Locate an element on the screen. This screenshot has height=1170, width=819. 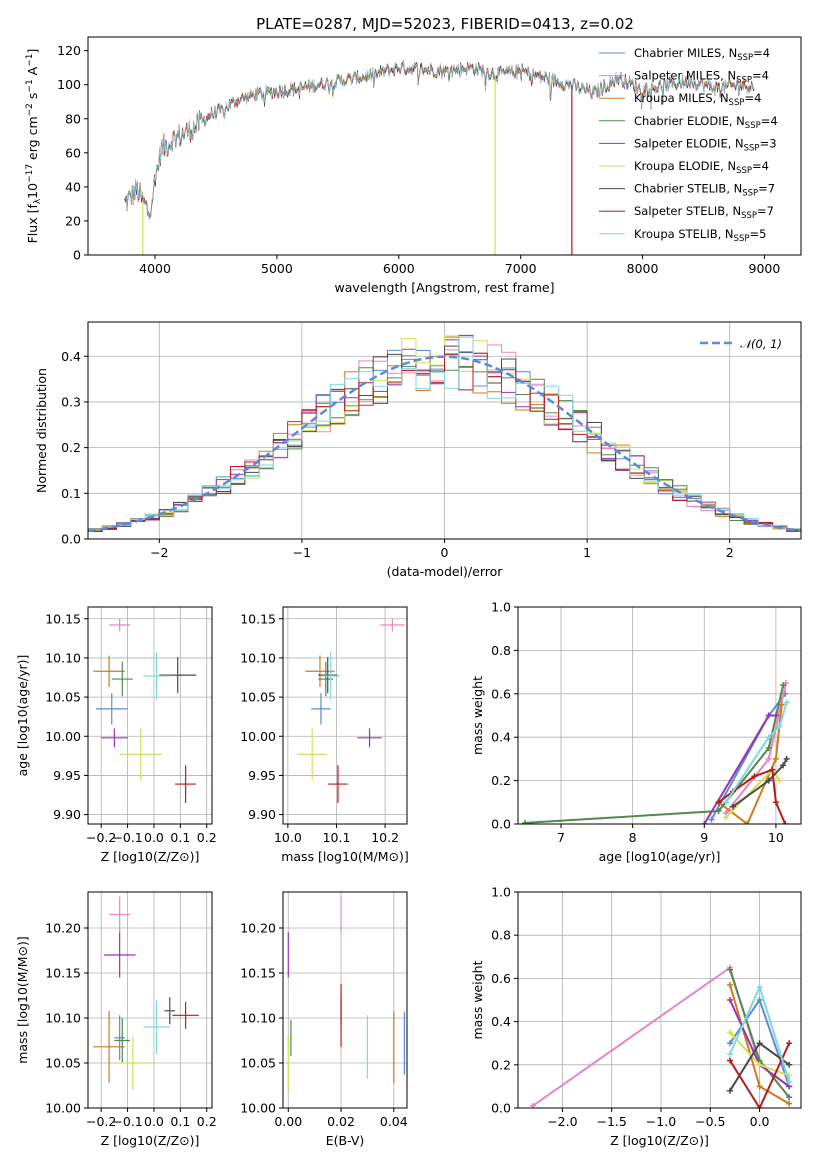
legend-label: Salpeter MILES, NSSP=4 is located at coordinates (701, 77).